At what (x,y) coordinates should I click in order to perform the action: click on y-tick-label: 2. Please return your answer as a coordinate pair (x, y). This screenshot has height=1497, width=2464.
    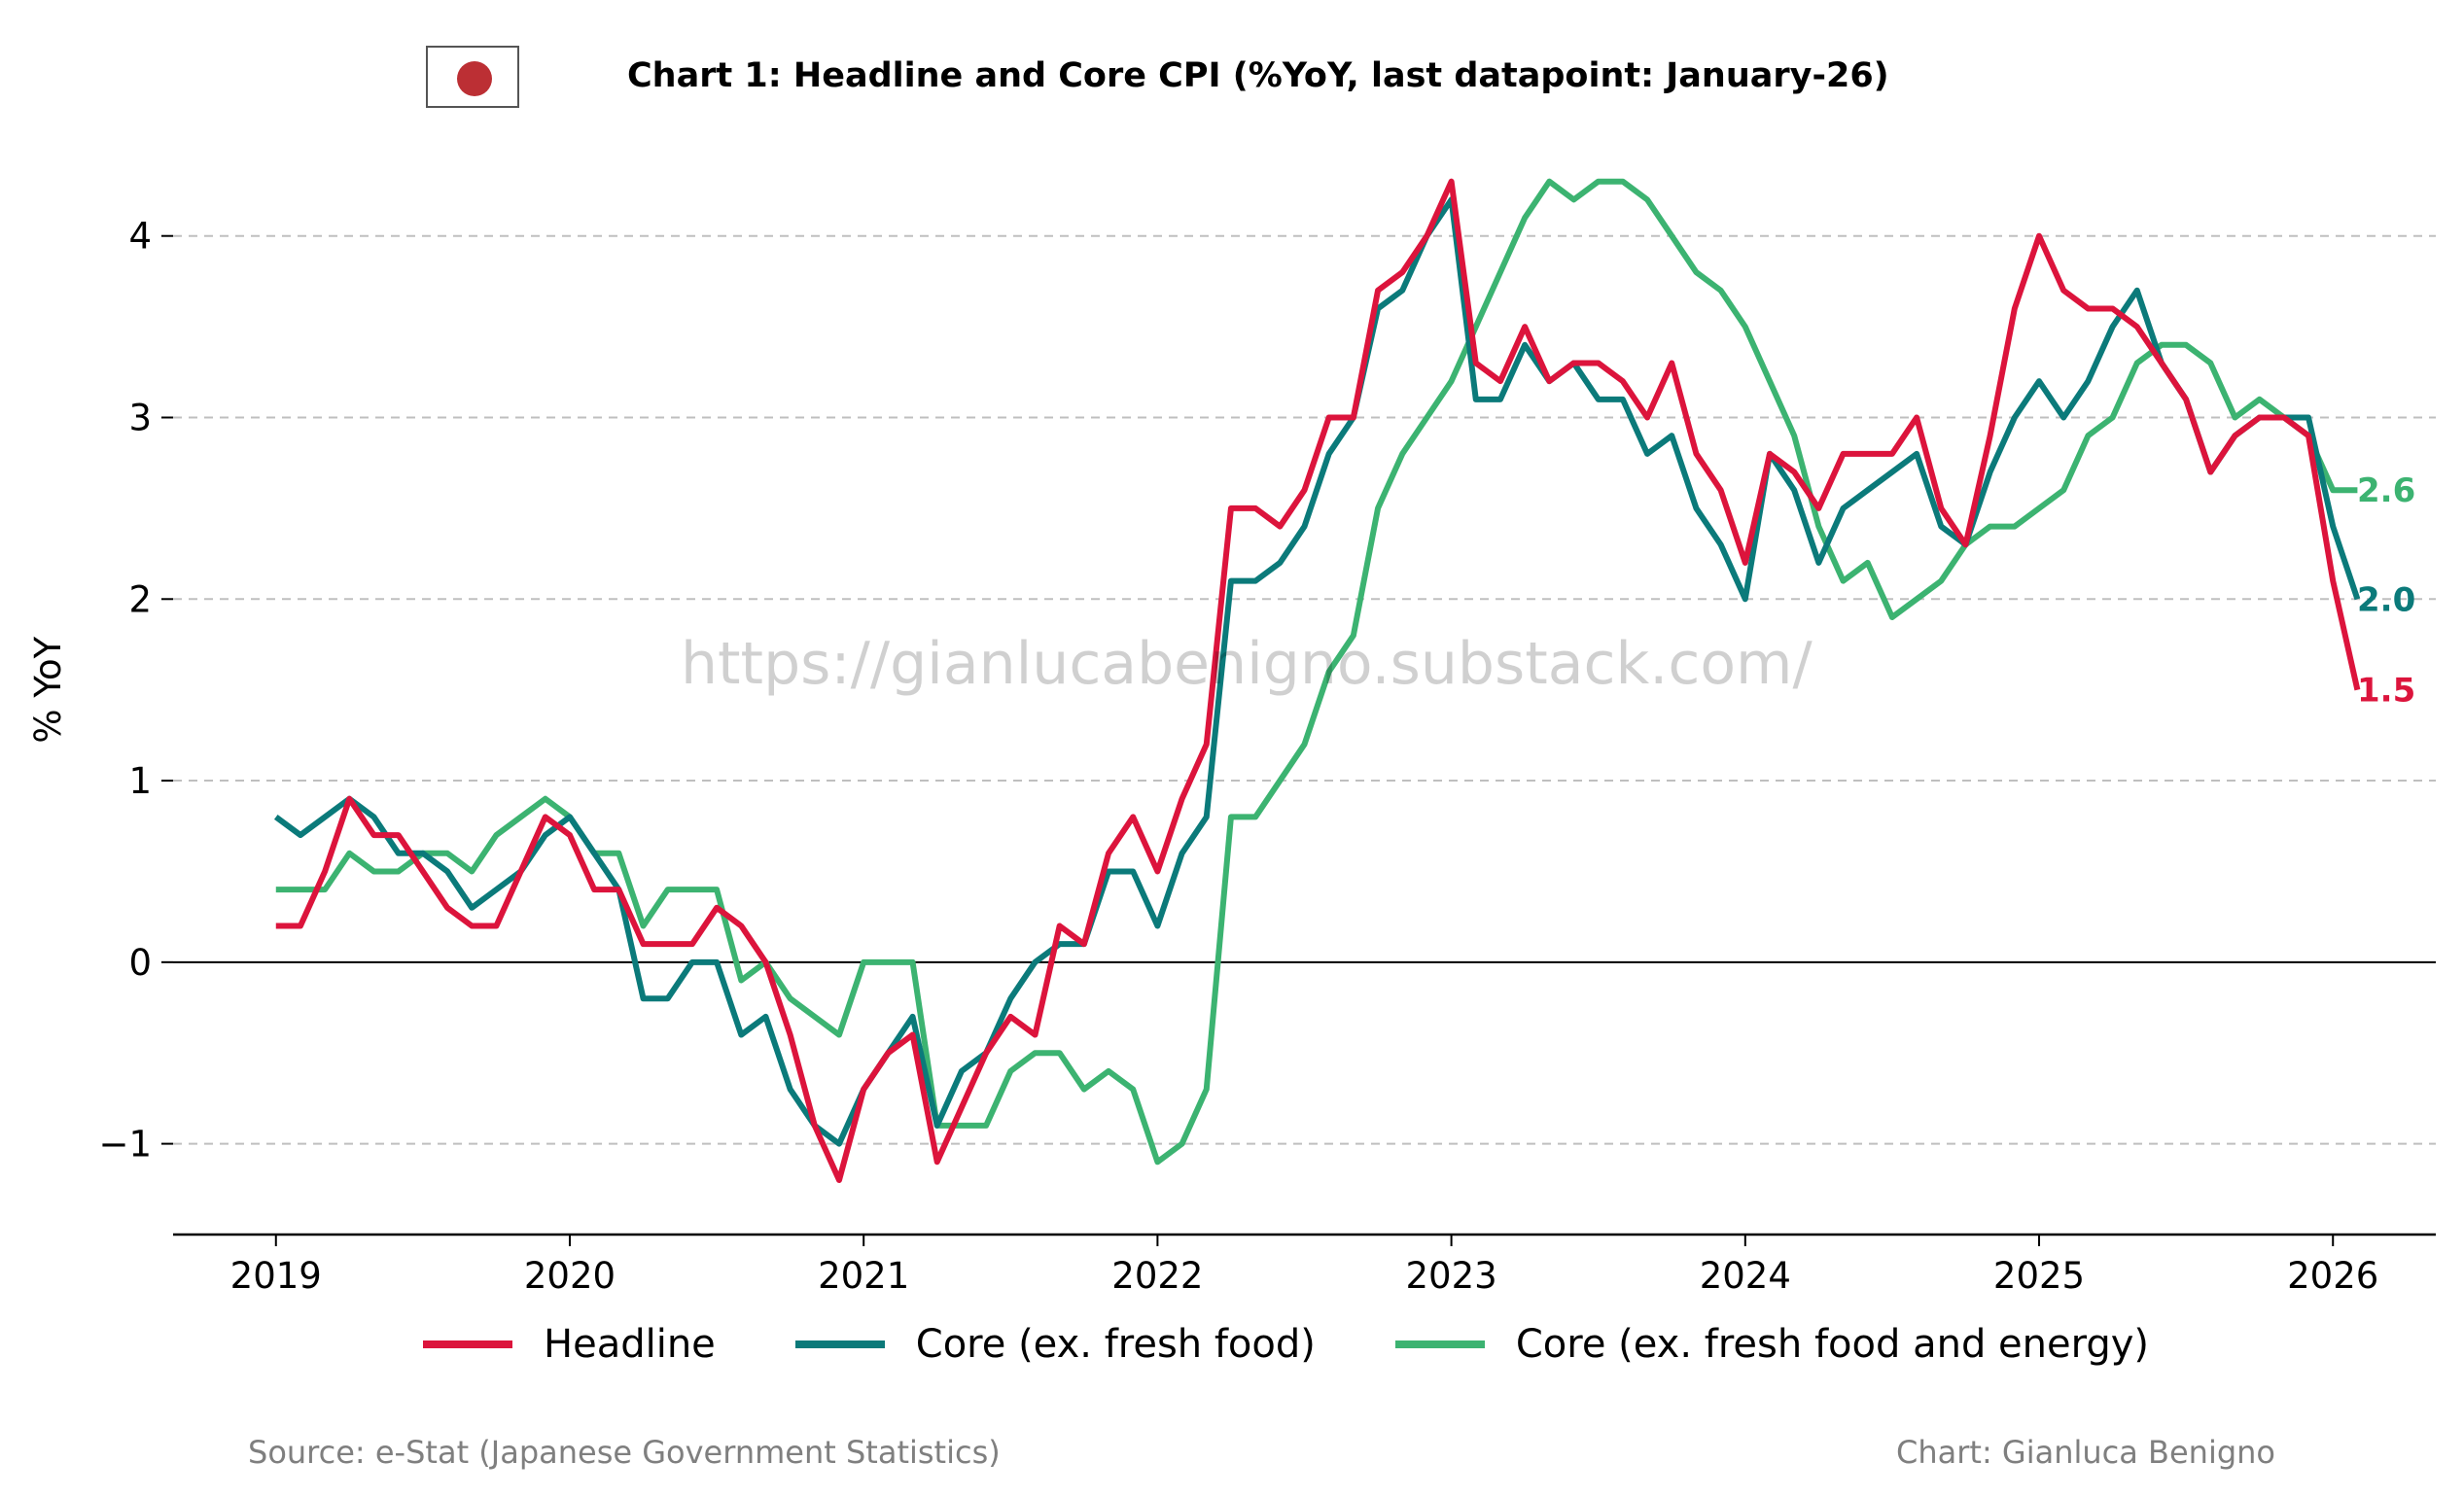
    Looking at the image, I should click on (140, 599).